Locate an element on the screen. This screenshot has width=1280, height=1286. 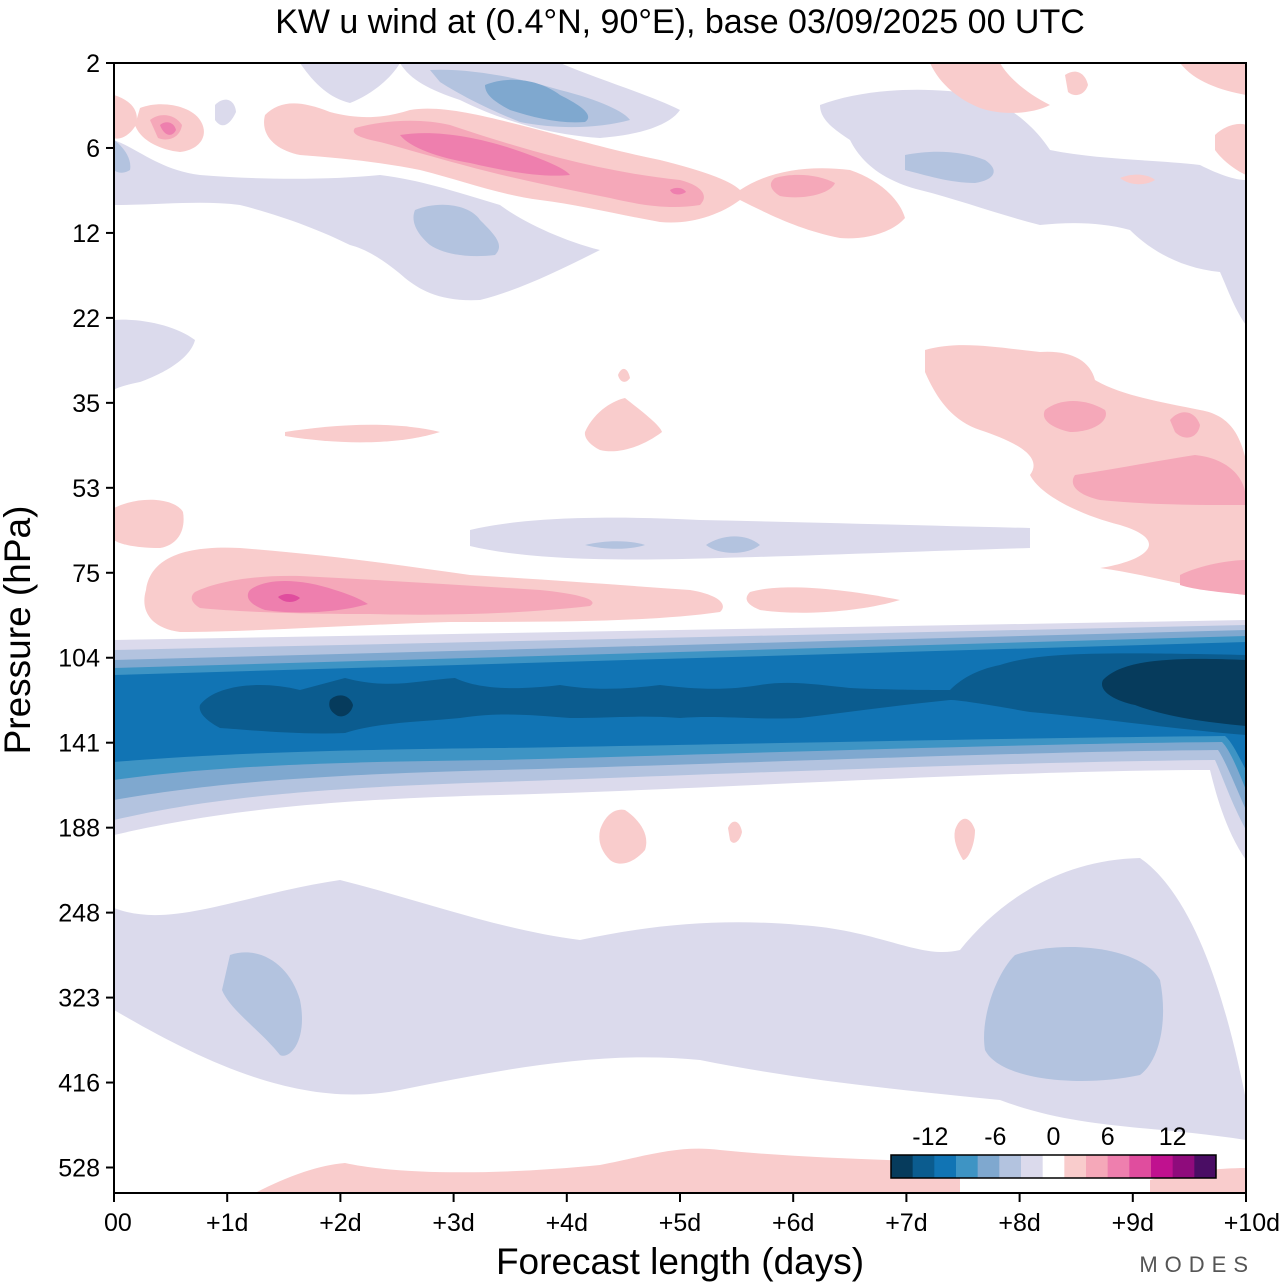
contour-lavender-22hPa-left is located at coordinates (154, 354).